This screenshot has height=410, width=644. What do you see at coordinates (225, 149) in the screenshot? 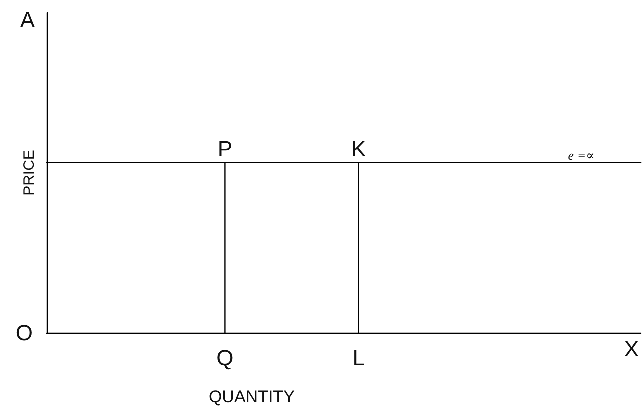
I see `annotation: P` at bounding box center [225, 149].